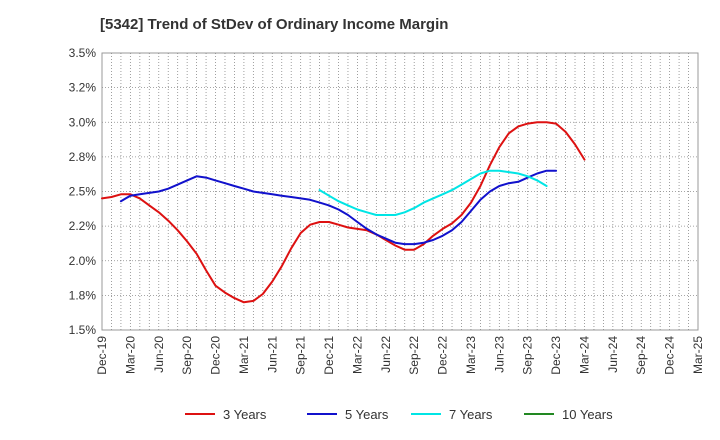 Image resolution: width=720 pixels, height=440 pixels. What do you see at coordinates (386, 354) in the screenshot?
I see `x-tick-label: Jun-22` at bounding box center [386, 354].